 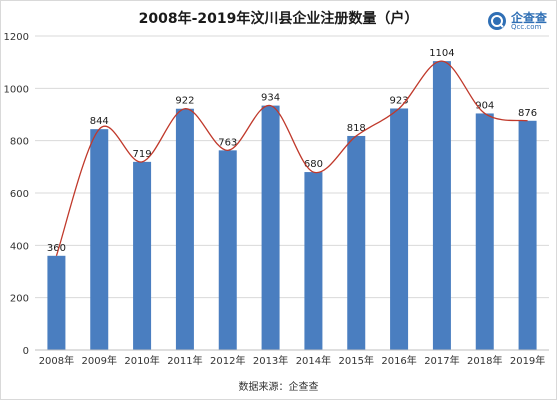 I want to click on y-tick-label: 200, so click(x=19, y=299).